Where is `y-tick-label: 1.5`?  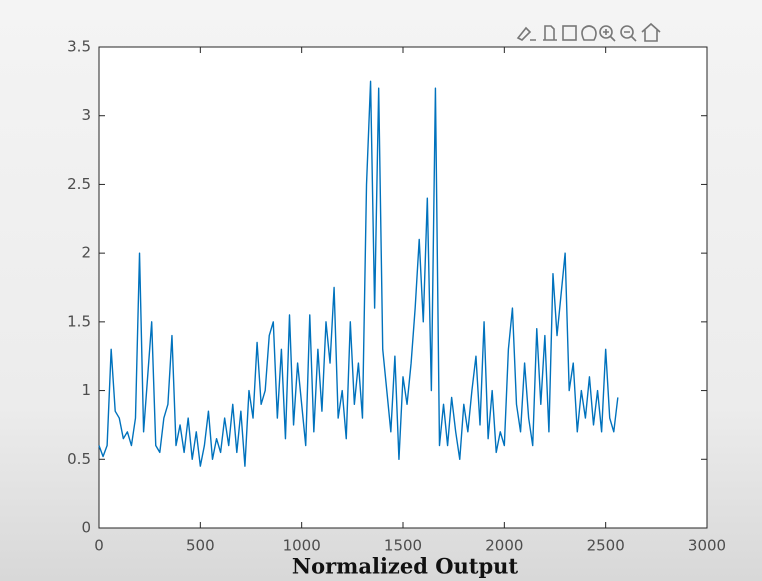
y-tick-label: 1.5 is located at coordinates (79, 321).